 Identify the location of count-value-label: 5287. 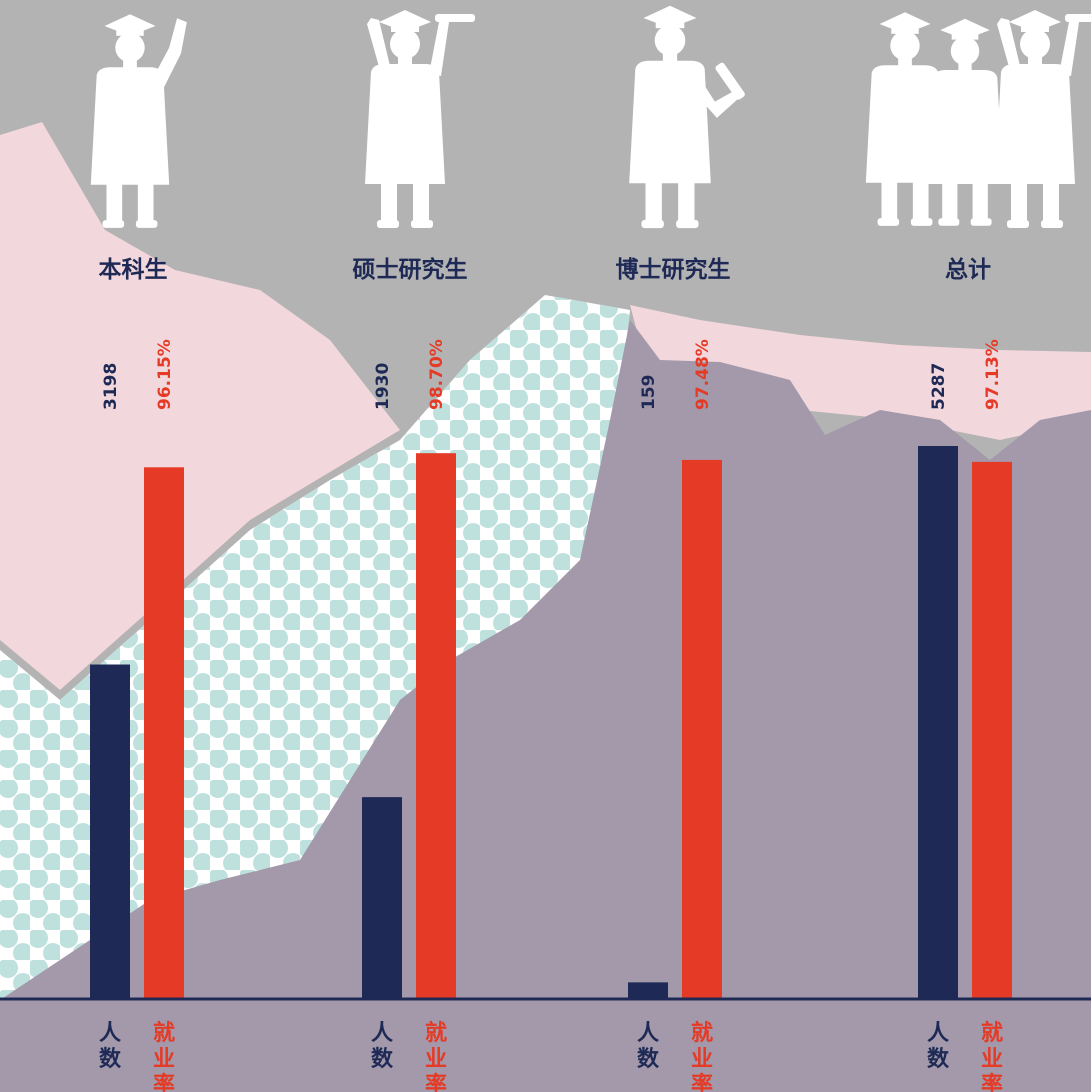
(939, 386).